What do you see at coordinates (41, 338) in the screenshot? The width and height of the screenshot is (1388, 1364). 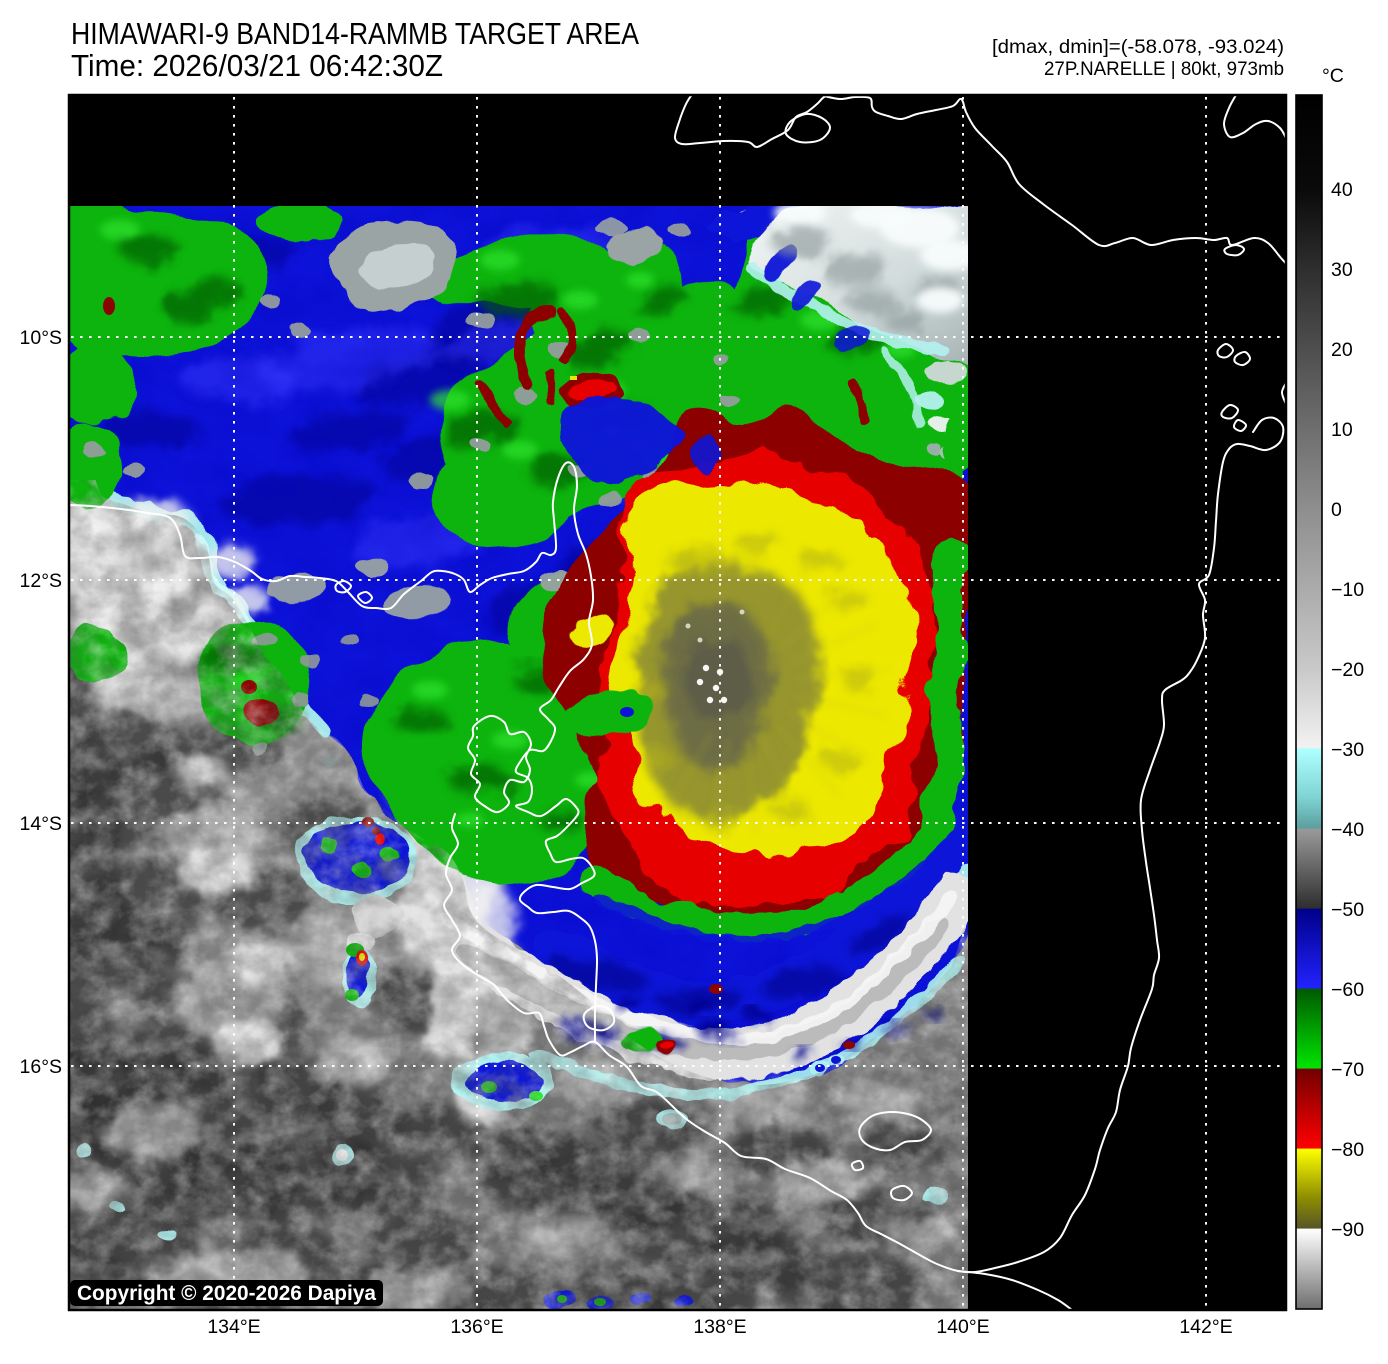 I see `svg-text: 10°S` at bounding box center [41, 338].